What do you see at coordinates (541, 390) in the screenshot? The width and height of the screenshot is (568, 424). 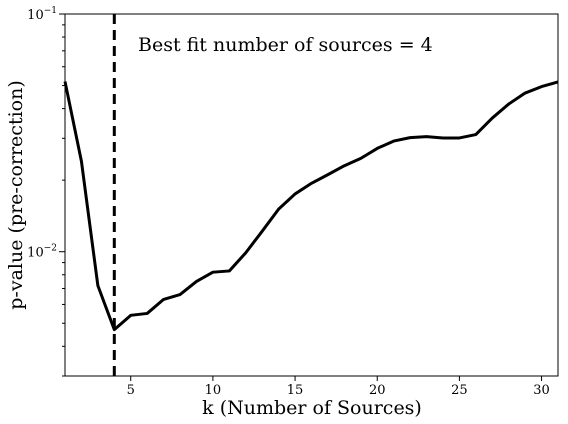 I see `x-tick-label: 30` at bounding box center [541, 390].